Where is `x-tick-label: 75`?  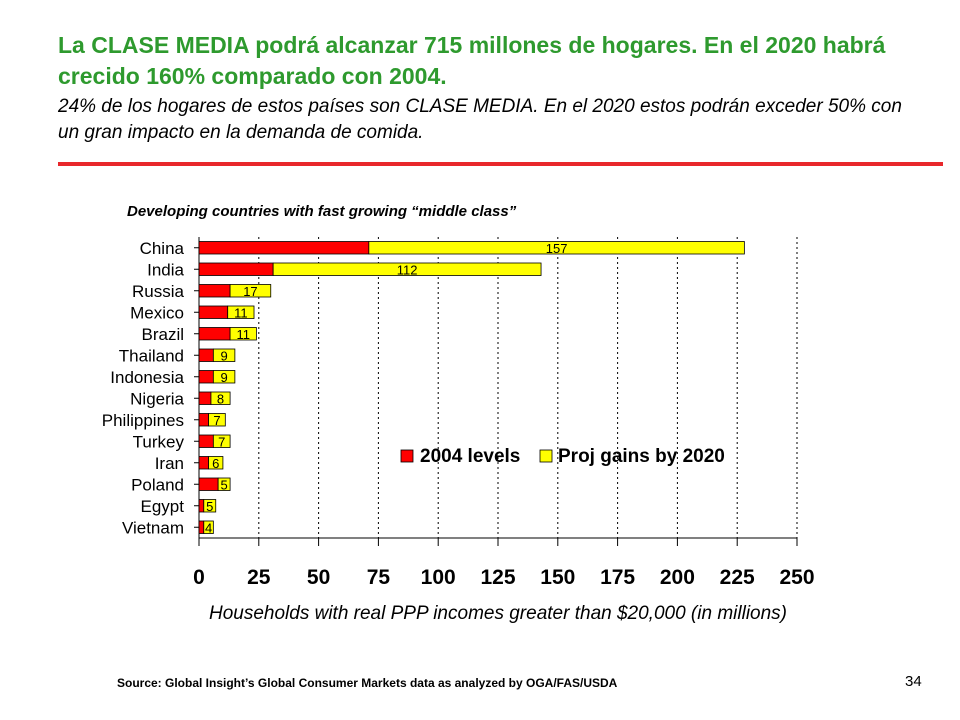 x-tick-label: 75 is located at coordinates (379, 577).